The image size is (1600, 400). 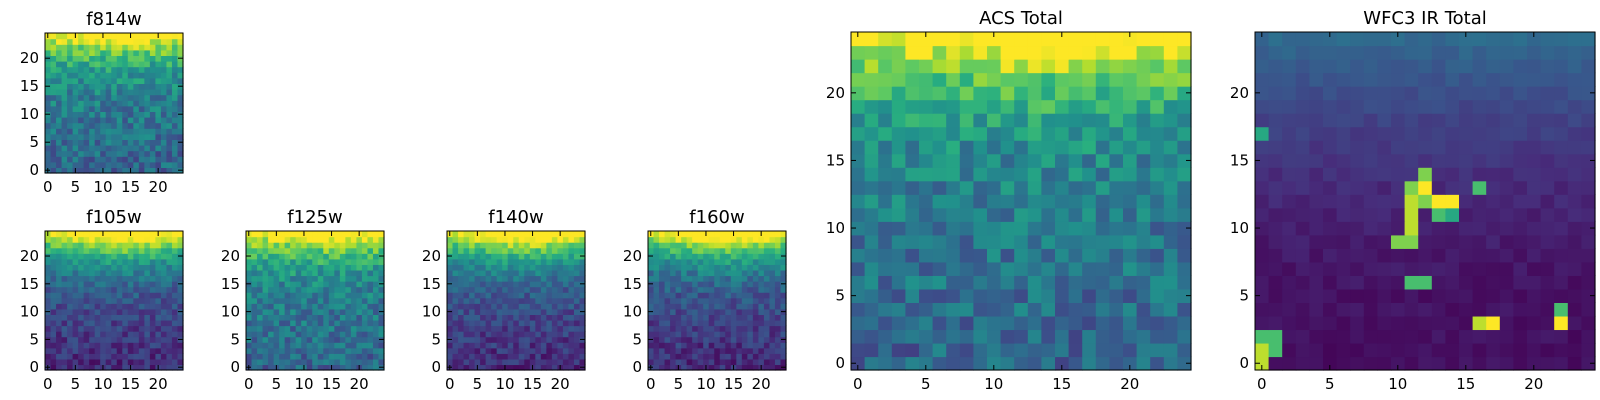 I want to click on x-tick-label: 20, so click(x=1533, y=384).